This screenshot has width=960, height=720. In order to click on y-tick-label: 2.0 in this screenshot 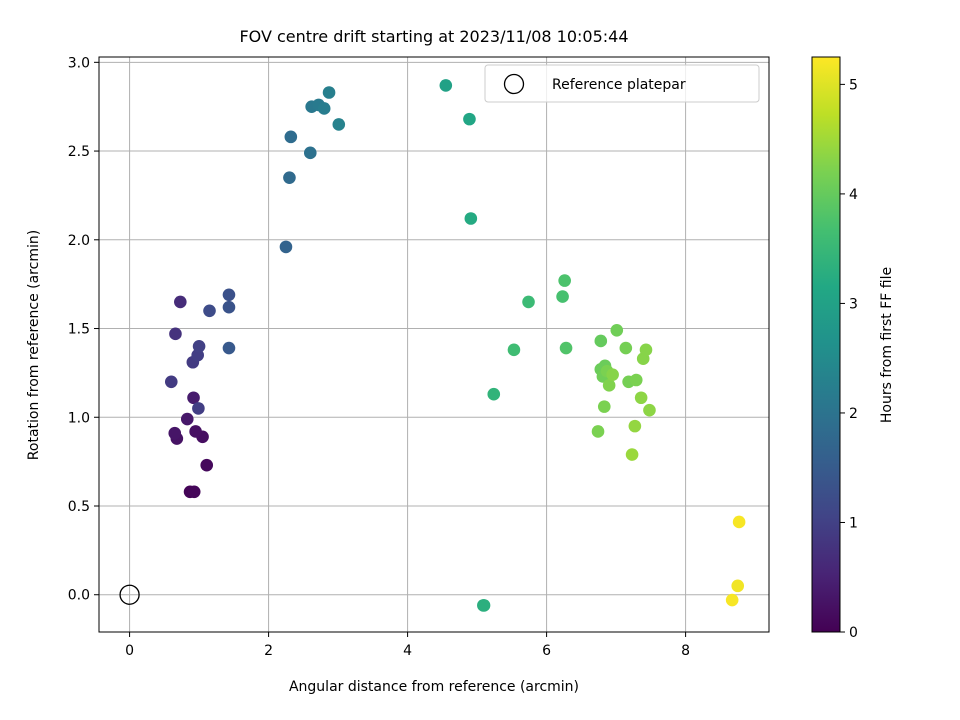, I will do `click(79, 241)`.